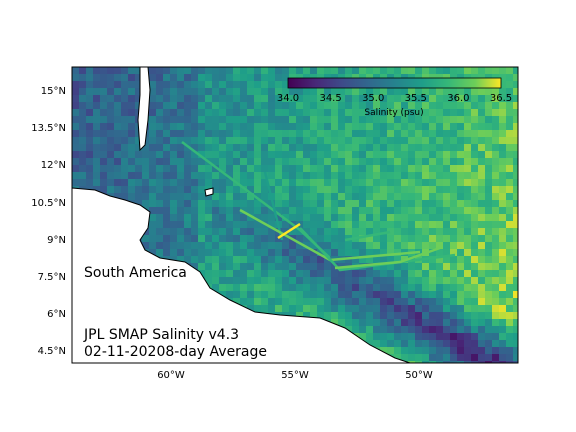 The width and height of the screenshot is (576, 432). What do you see at coordinates (377, 249) in the screenshot?
I see `ship-track` at bounding box center [377, 249].